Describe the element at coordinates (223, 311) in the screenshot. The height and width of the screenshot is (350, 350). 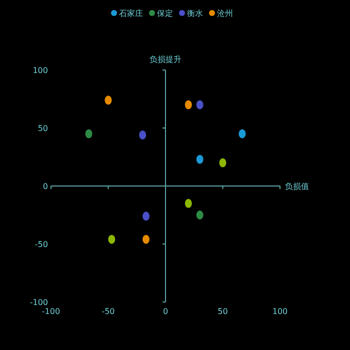
I see `x-tick-label: 50` at that location.